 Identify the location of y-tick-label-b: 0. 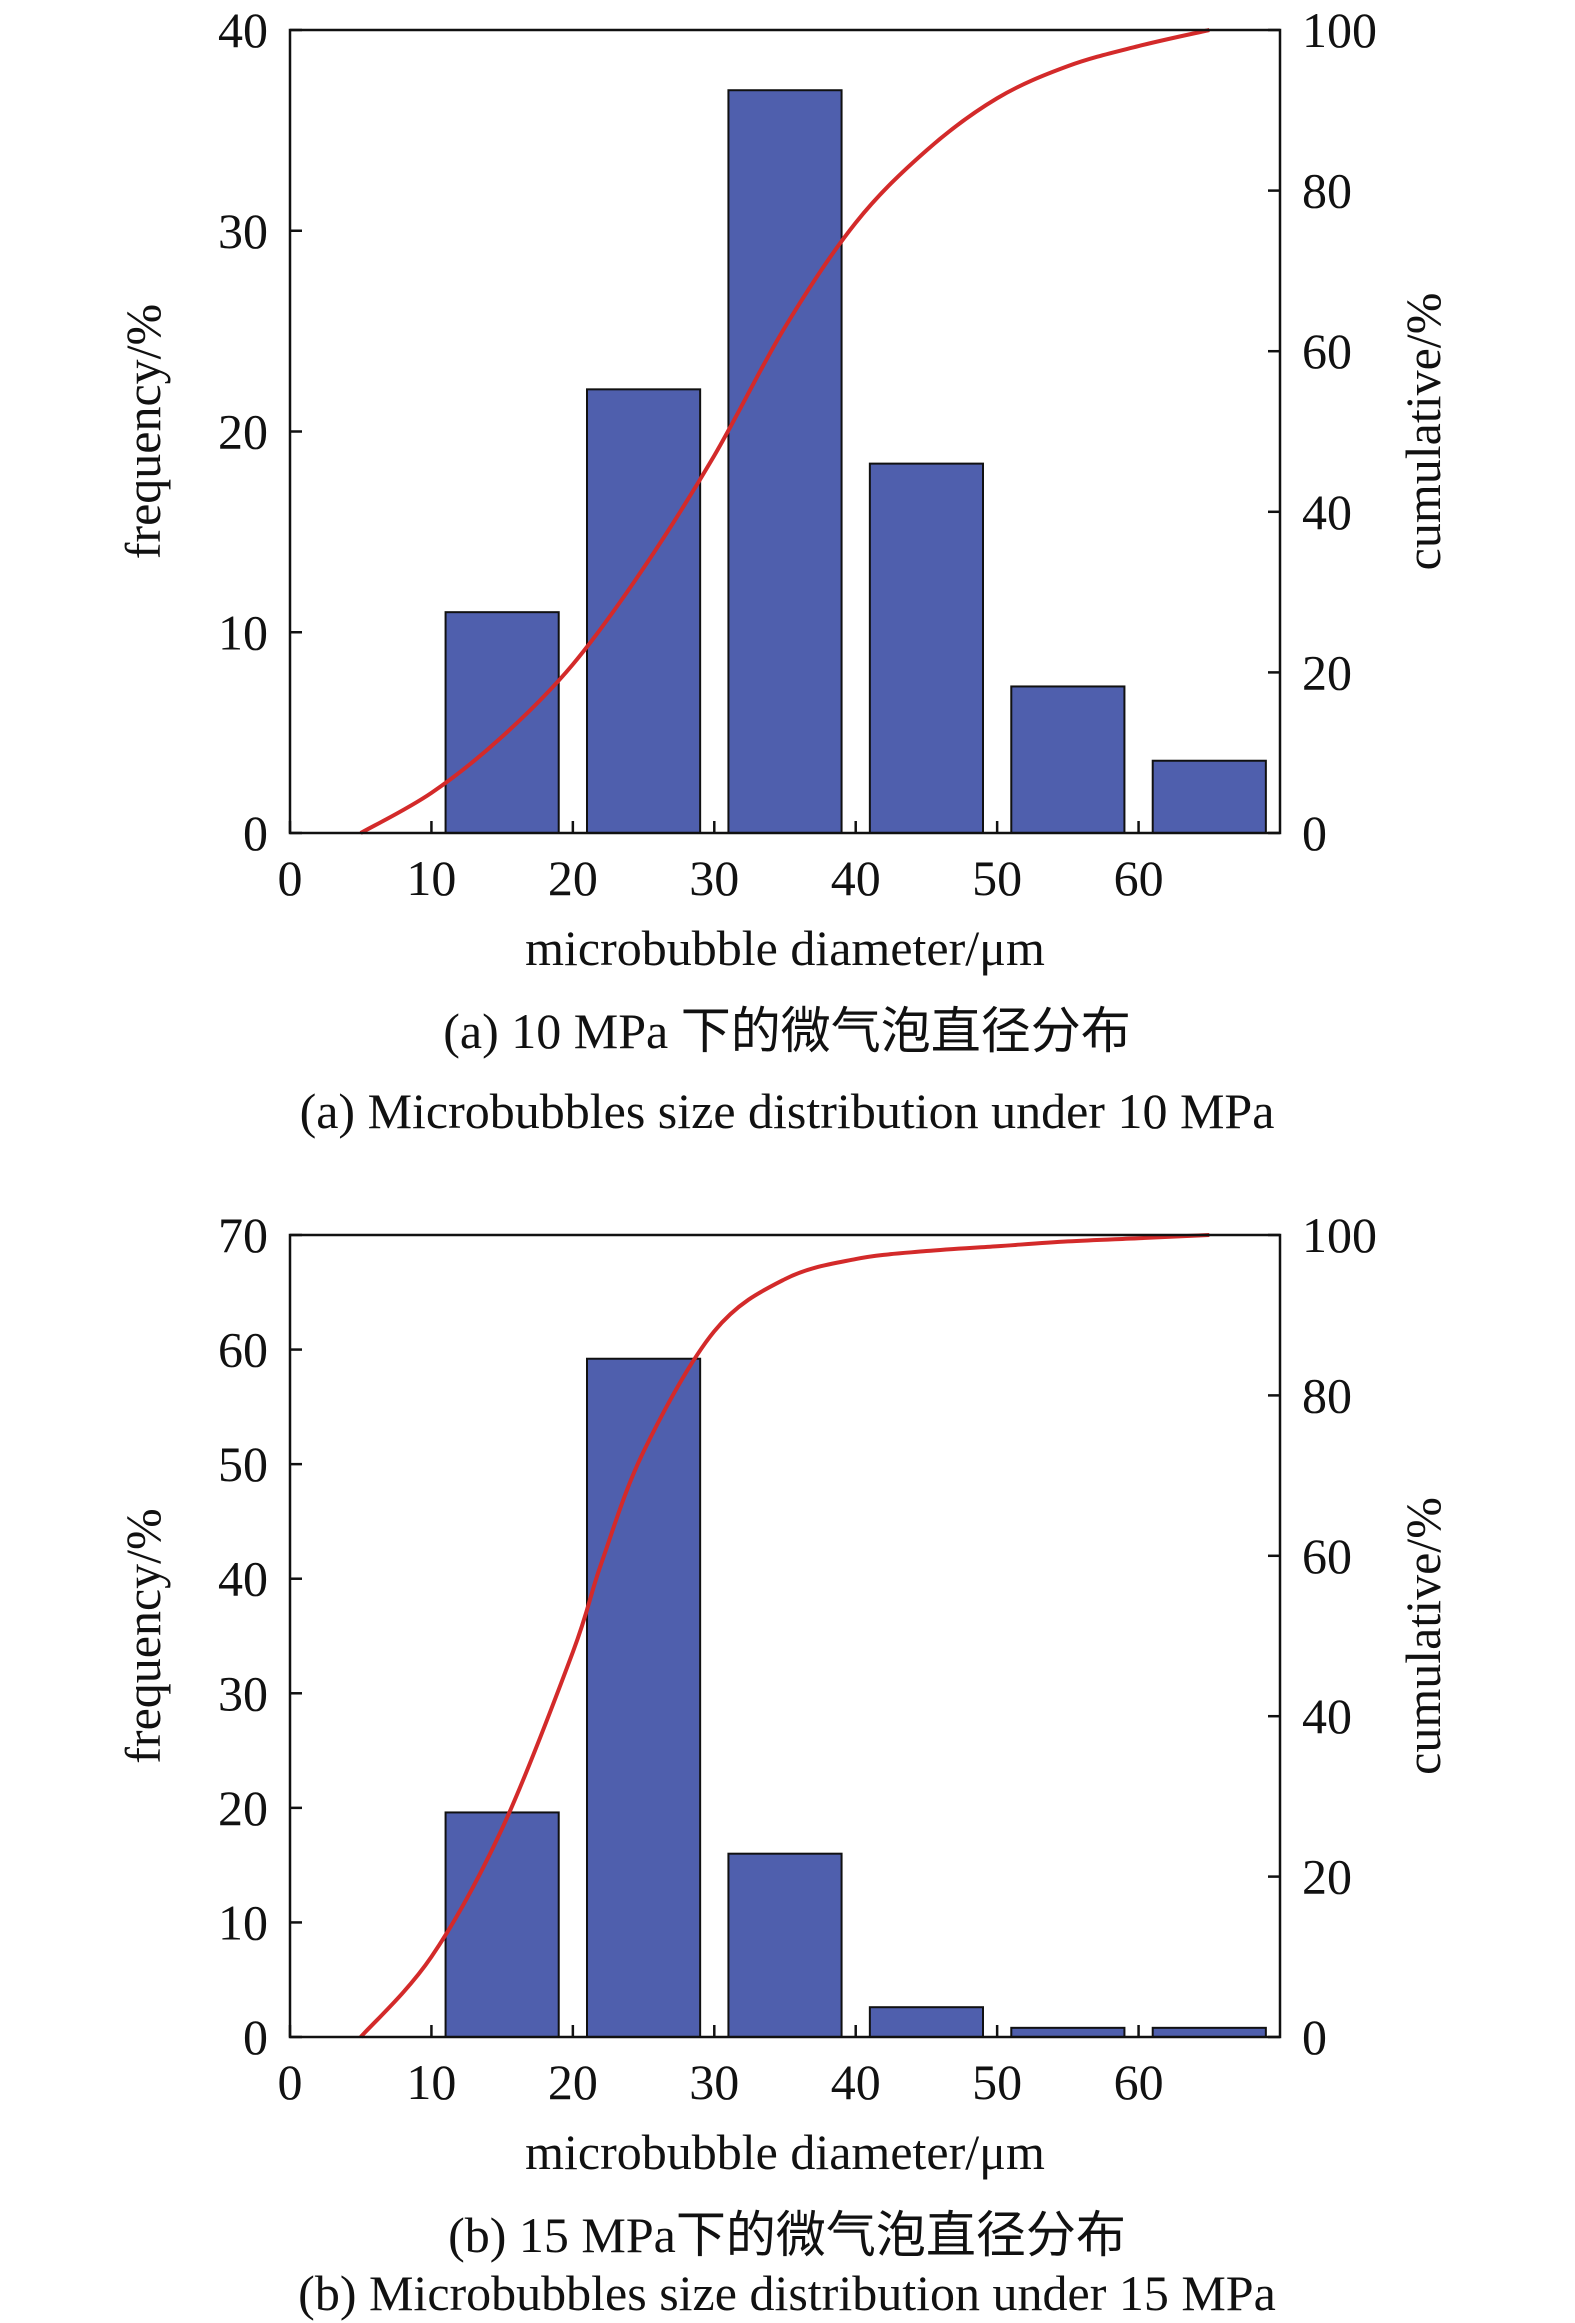
(255, 2037).